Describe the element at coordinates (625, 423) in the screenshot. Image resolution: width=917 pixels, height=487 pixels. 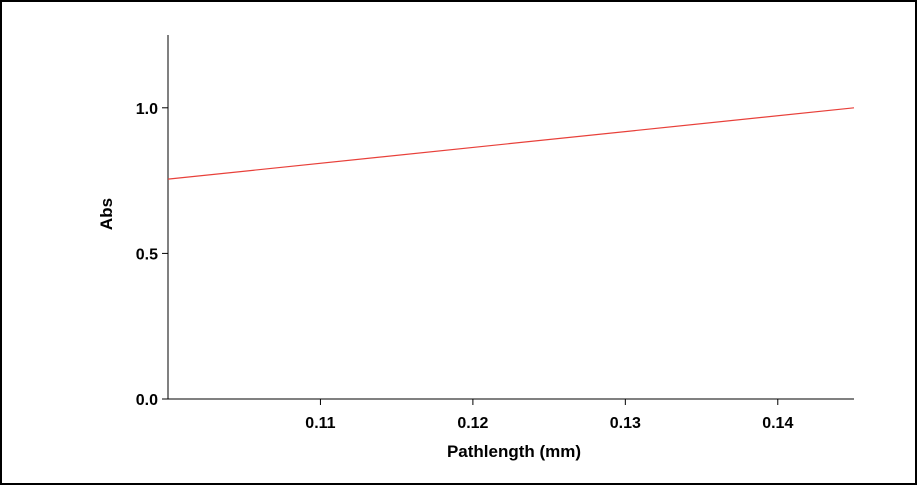
I see `x-tick-label: 0.13` at that location.